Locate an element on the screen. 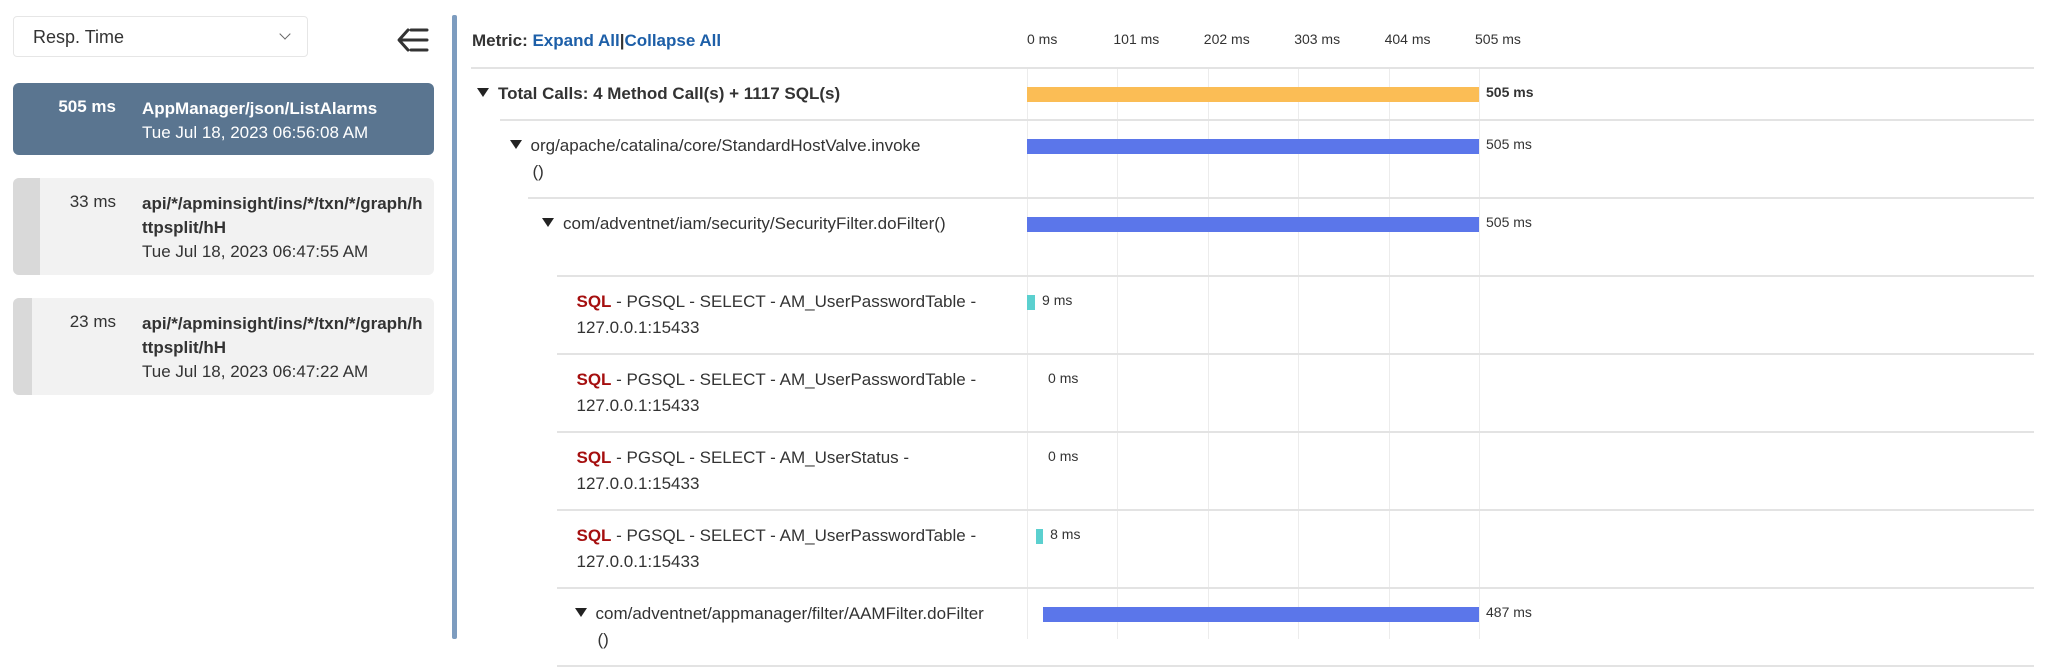  collapse-all-link: Collapse All is located at coordinates (673, 40).